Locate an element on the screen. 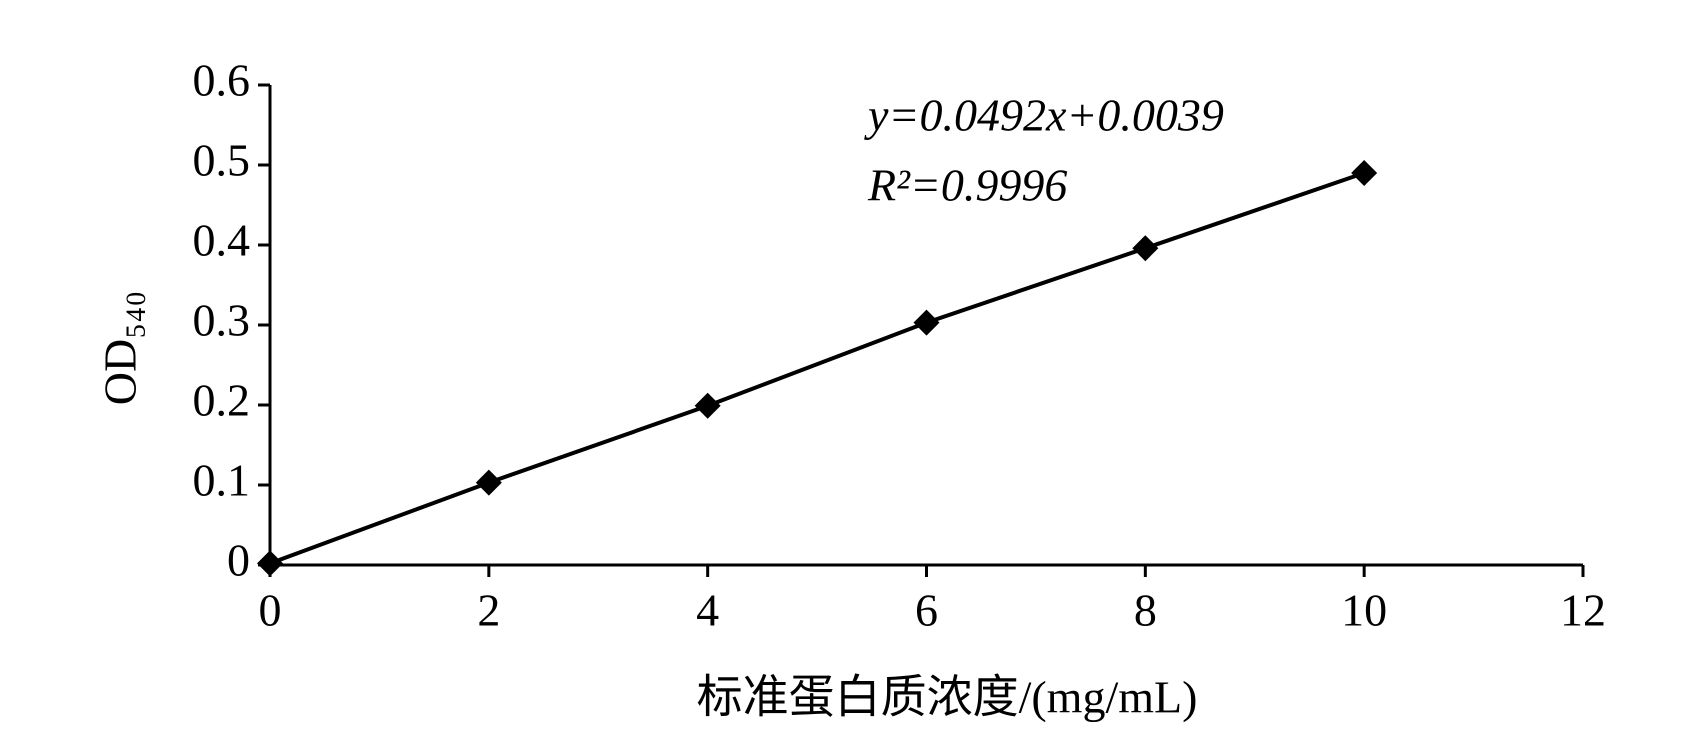  x-tick-label: 0 is located at coordinates (270, 610).